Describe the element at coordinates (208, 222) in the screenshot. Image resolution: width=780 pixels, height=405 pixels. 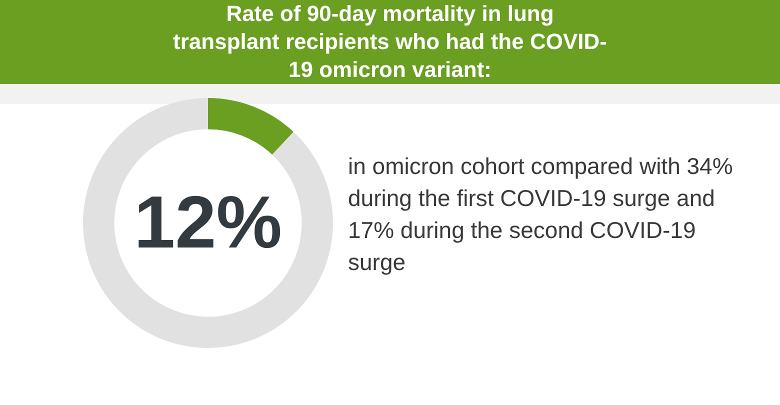
I see `data-label: 12%` at that location.